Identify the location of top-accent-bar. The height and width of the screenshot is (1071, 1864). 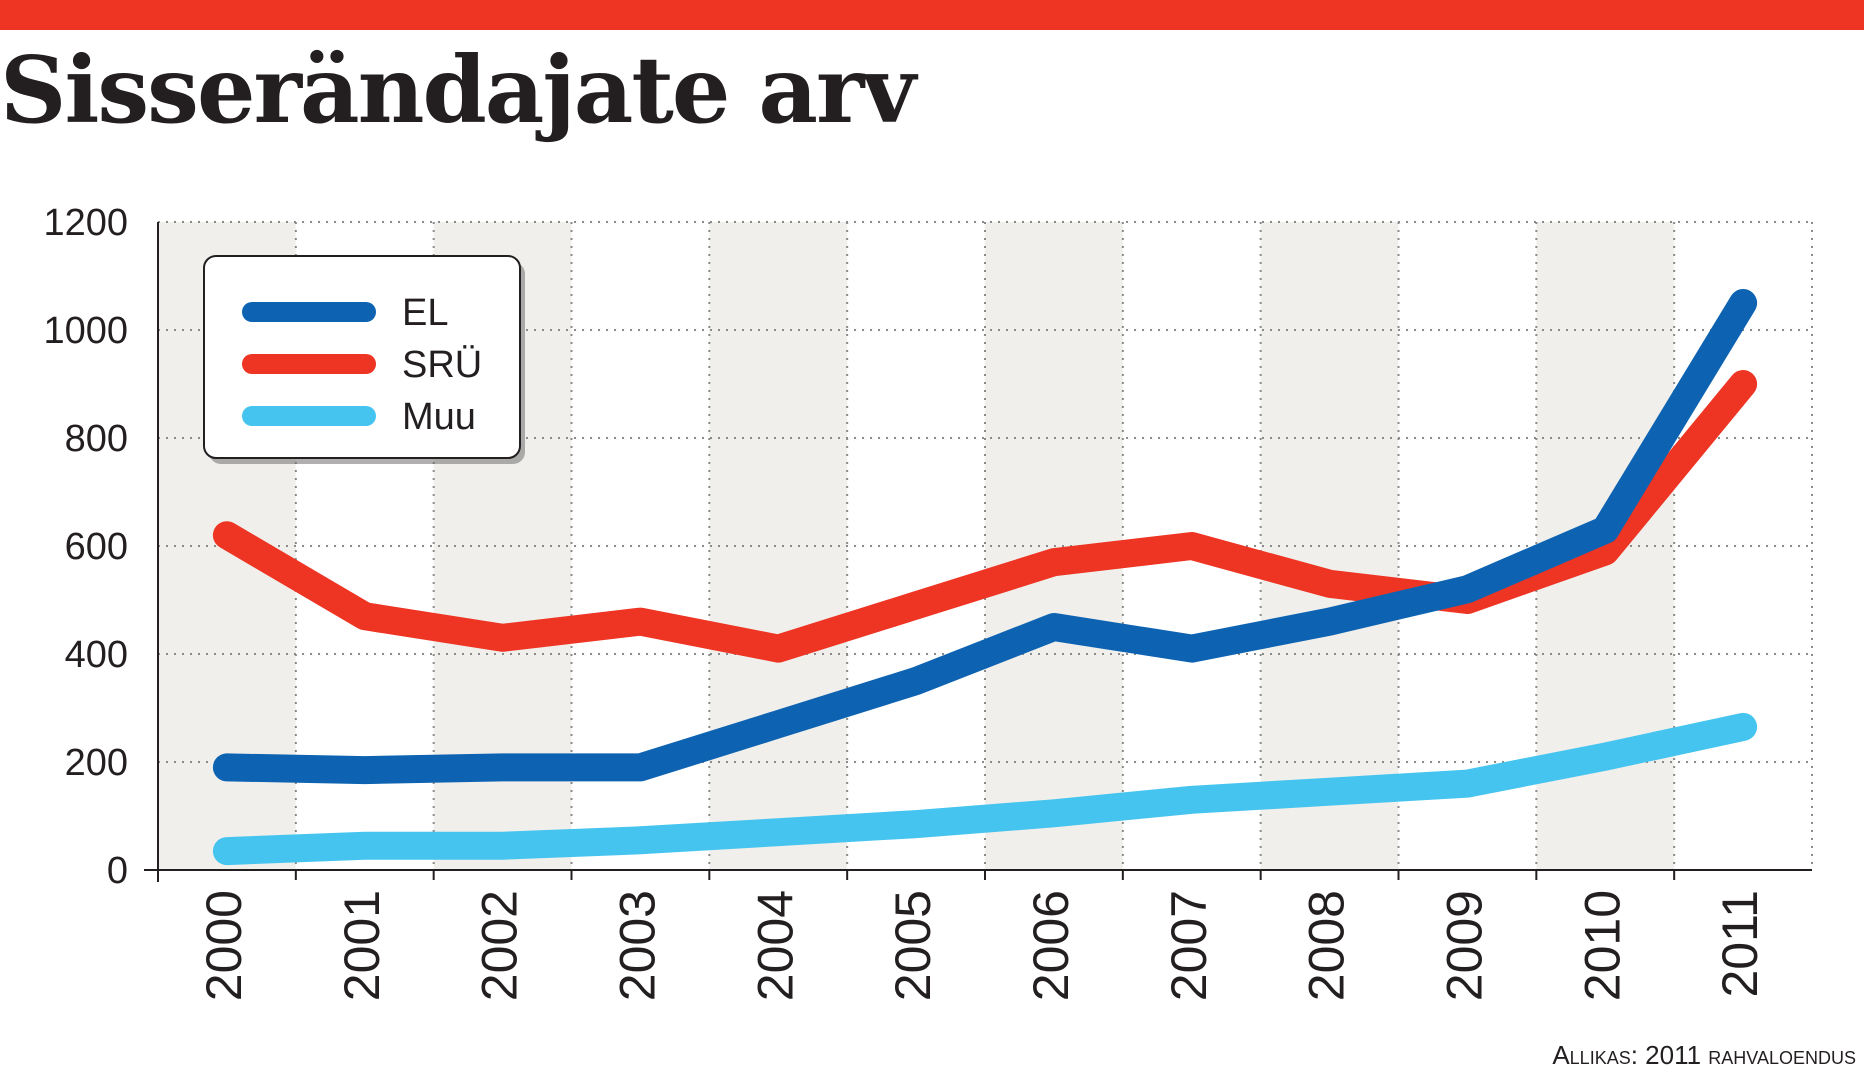
(932, 15).